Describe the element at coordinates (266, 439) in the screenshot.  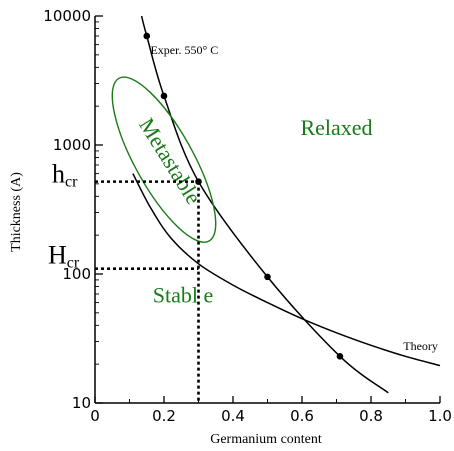
I see `x-axis-title: Germanium content` at that location.